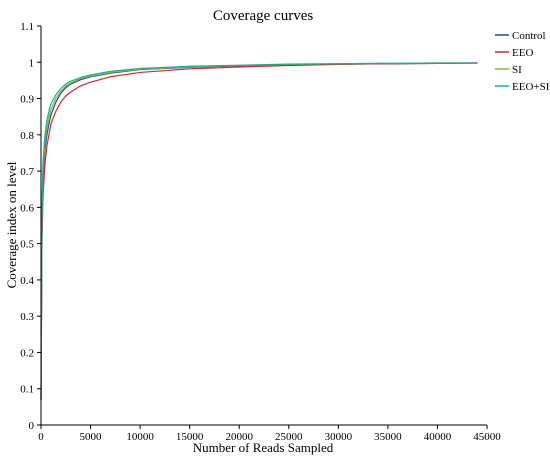  Describe the element at coordinates (27, 353) in the screenshot. I see `y-tick-label: 0.2` at that location.